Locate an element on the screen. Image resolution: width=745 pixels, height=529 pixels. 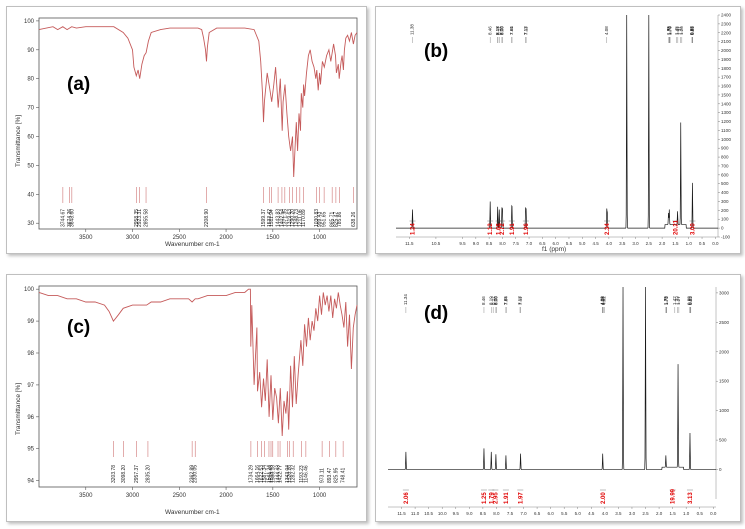
chemical-shift-label: 1.26 is located at coordinates (681, 30).